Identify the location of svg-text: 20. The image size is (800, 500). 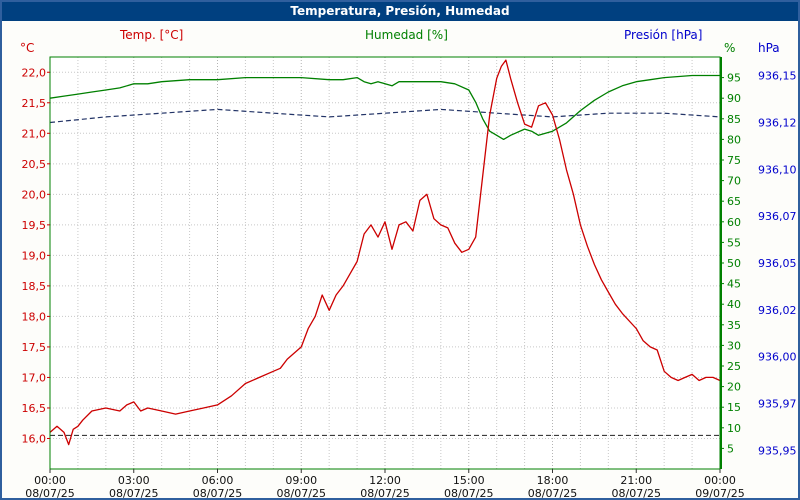
(734, 387).